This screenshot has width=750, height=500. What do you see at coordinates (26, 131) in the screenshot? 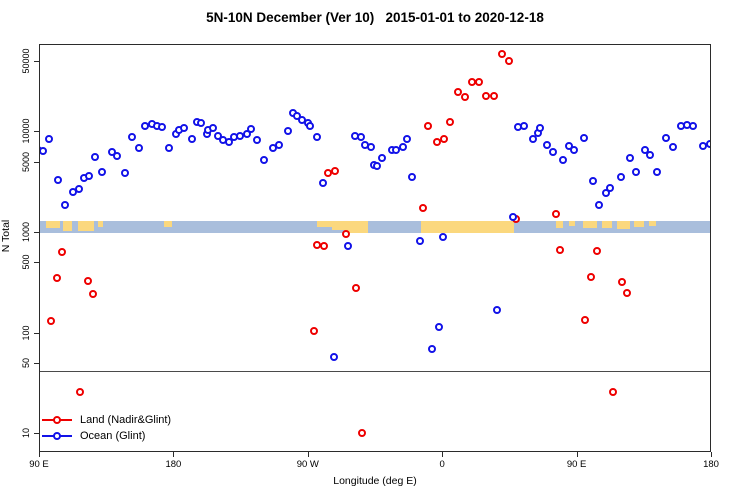
I see `y-tick-label: 10000` at bounding box center [26, 131].